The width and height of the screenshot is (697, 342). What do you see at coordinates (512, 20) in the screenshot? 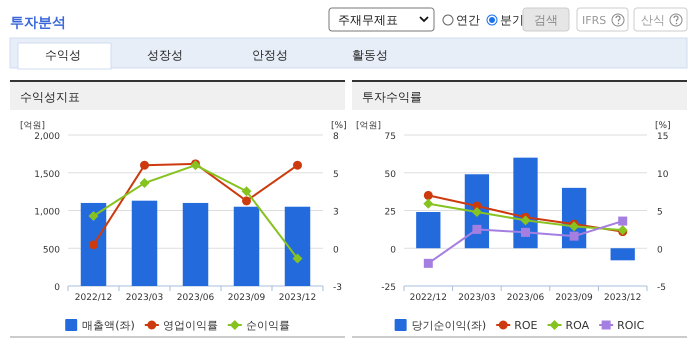
I see `text: 분기` at bounding box center [512, 20].